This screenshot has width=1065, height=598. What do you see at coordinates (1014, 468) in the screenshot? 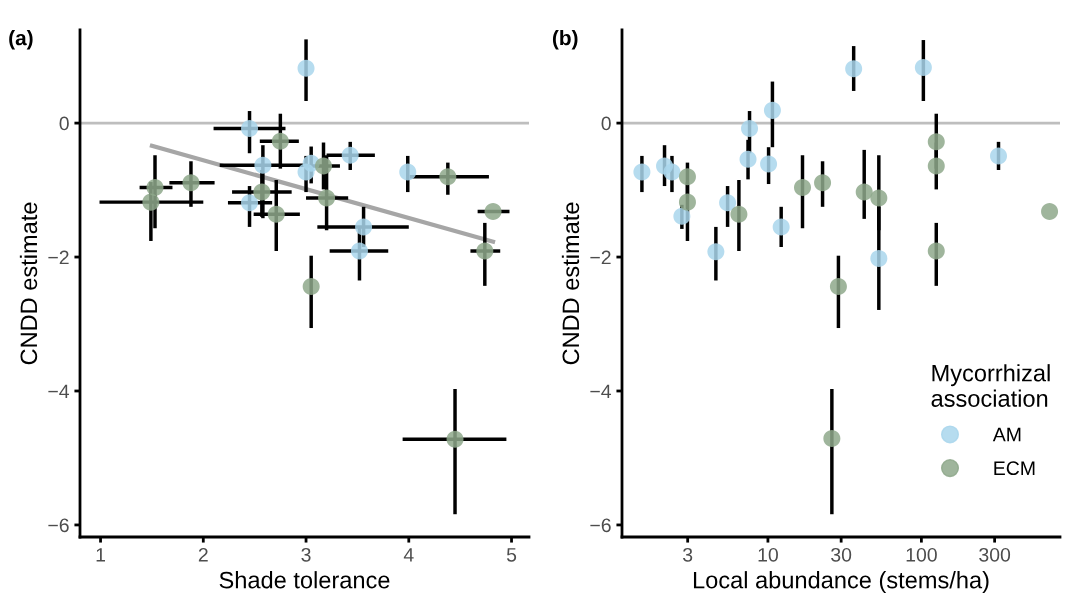
I see `legend-label: ECM` at bounding box center [1014, 468].